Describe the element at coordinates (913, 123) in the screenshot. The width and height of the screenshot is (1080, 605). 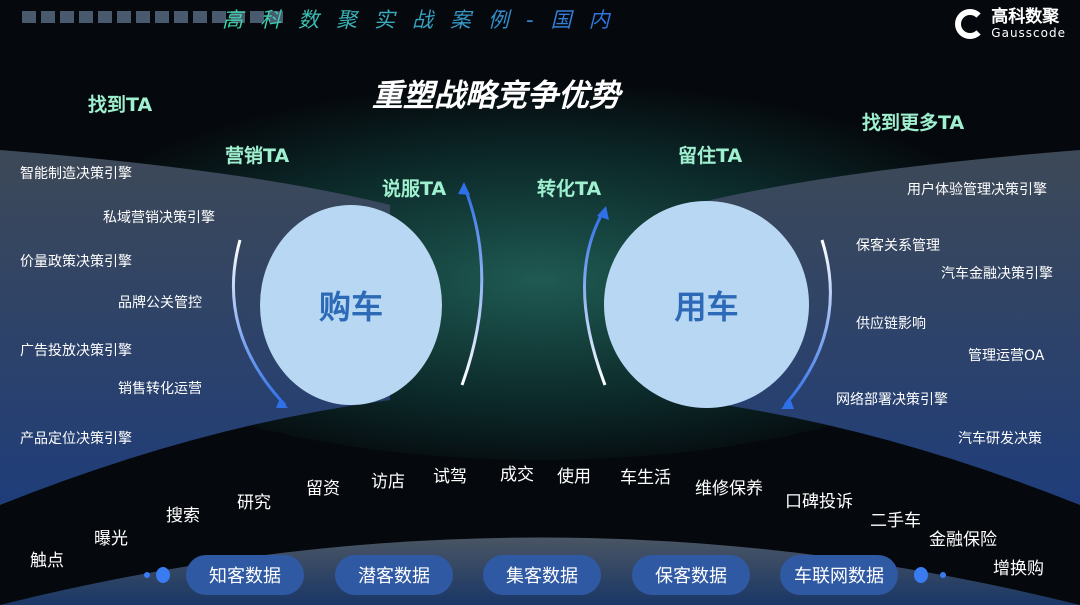
I see `ta-label: 找到更多TA` at that location.